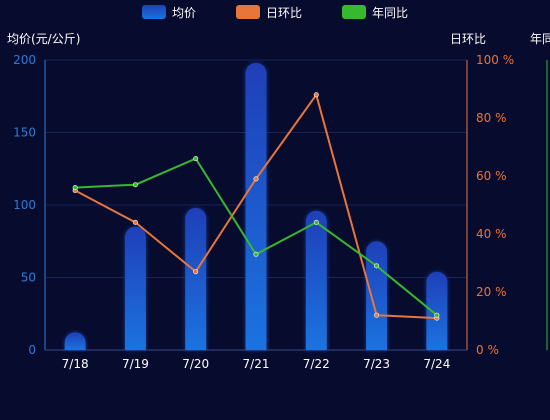 This screenshot has width=550, height=420. What do you see at coordinates (184, 13) in the screenshot?
I see `legend-label-price: 均价` at bounding box center [184, 13].